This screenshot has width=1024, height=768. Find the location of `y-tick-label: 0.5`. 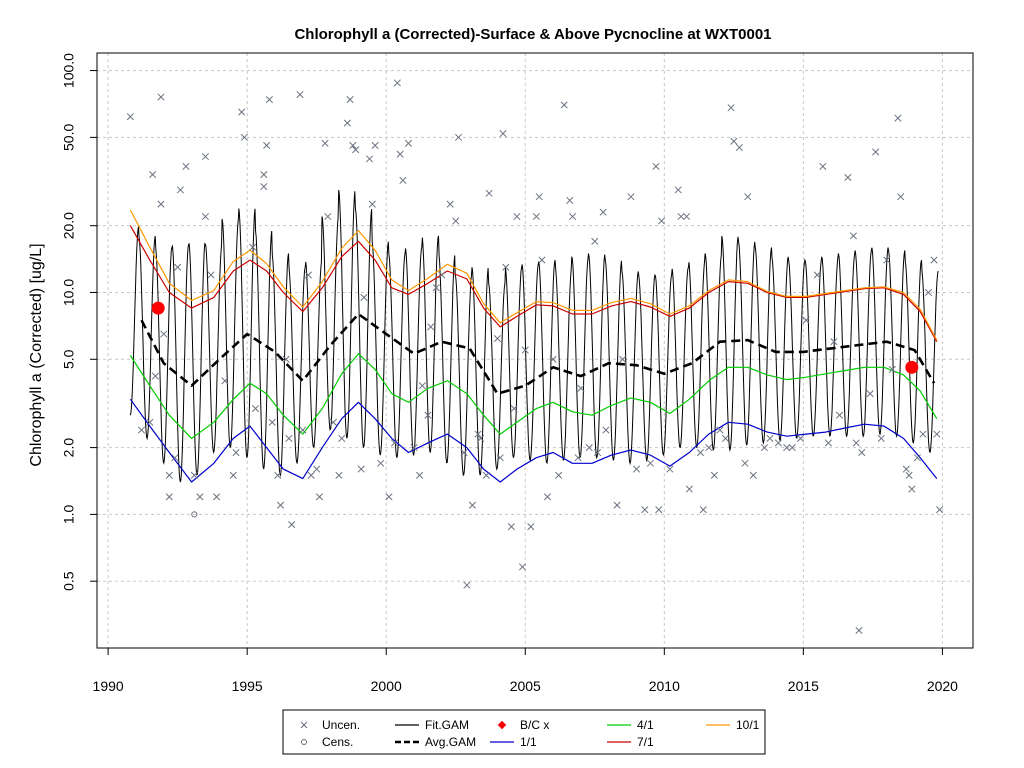

y-tick-label: 0.5 is located at coordinates (69, 581).